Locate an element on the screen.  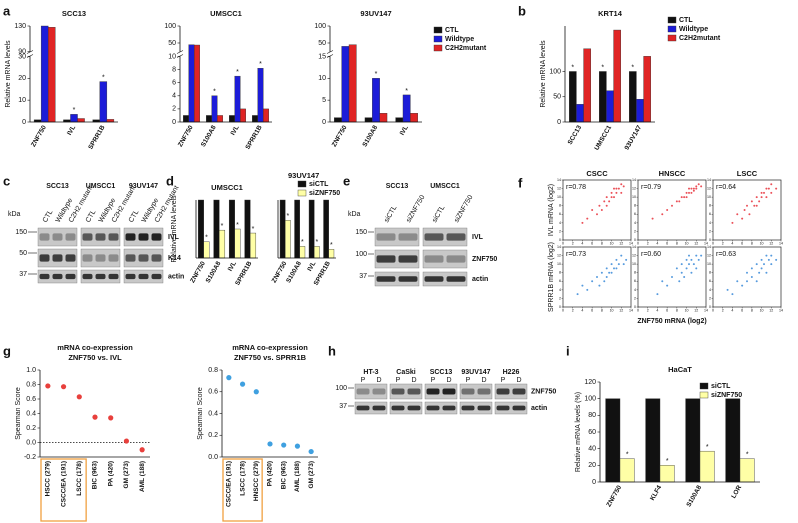
x-tick-label: BIC (963) is located at coordinates (283, 475).